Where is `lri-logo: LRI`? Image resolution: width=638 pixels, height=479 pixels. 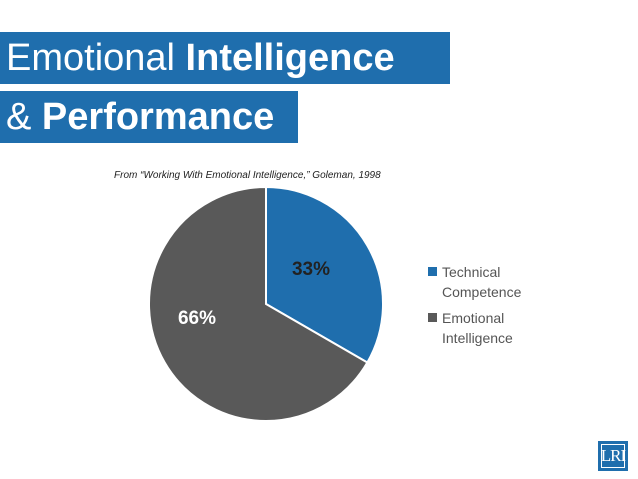
lri-logo: LRI is located at coordinates (613, 456).